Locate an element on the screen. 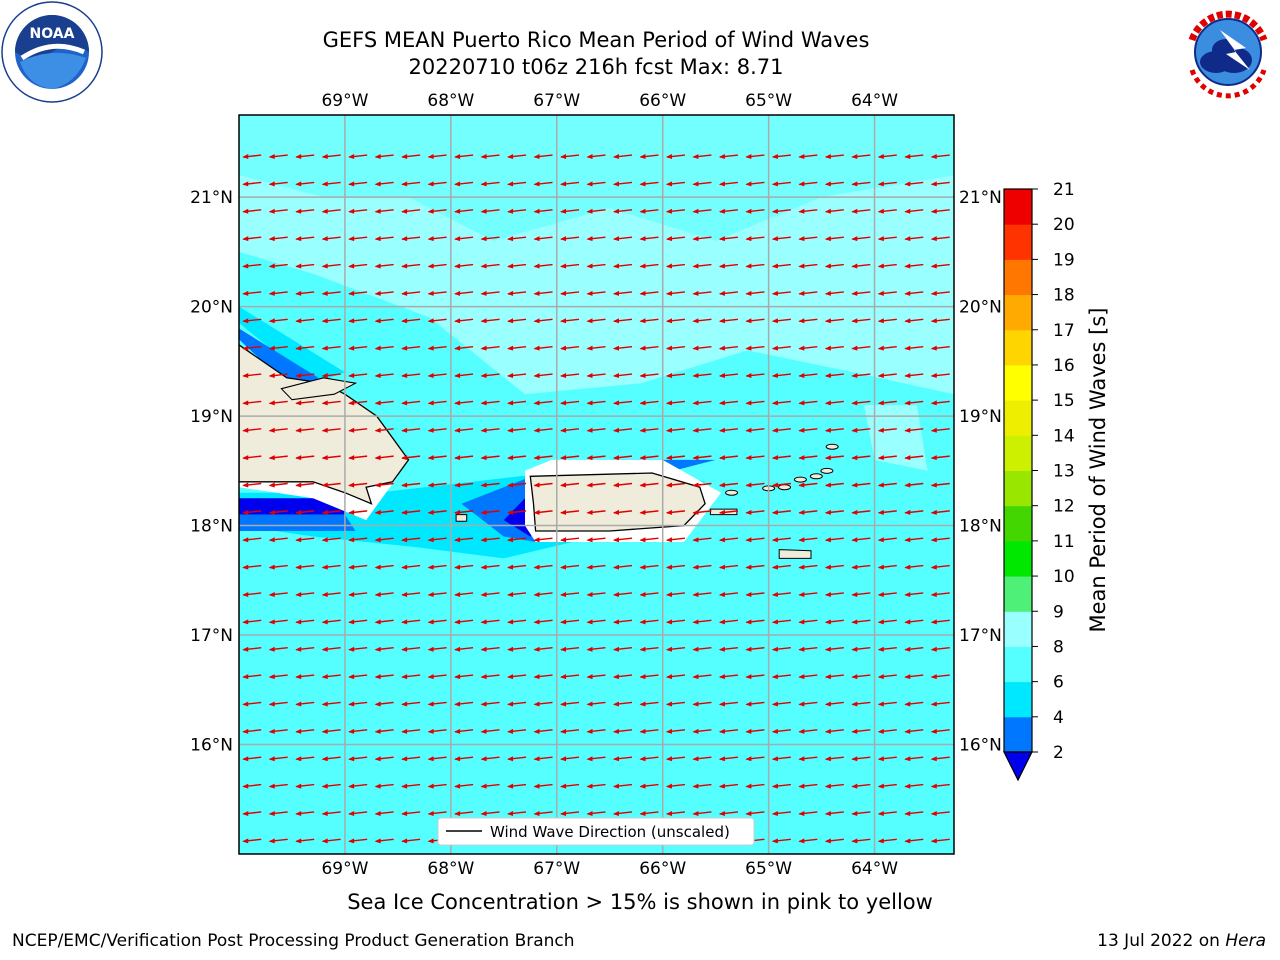 This screenshot has width=1280, height=960. noaa-logo: NOAA is located at coordinates (52, 52).